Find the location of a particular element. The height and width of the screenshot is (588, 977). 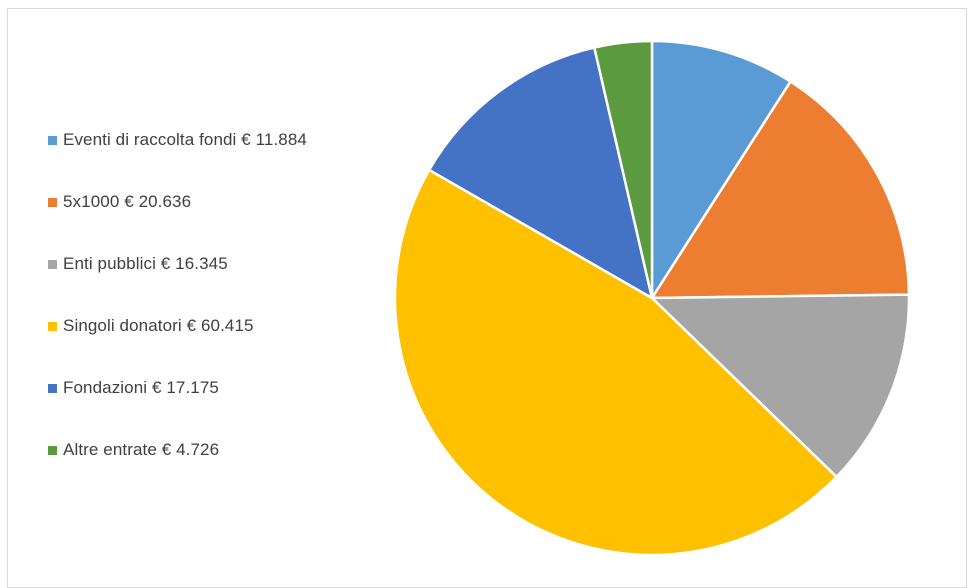

legend-label: Eventi di raccolta fondi € 11.884 is located at coordinates (185, 139).